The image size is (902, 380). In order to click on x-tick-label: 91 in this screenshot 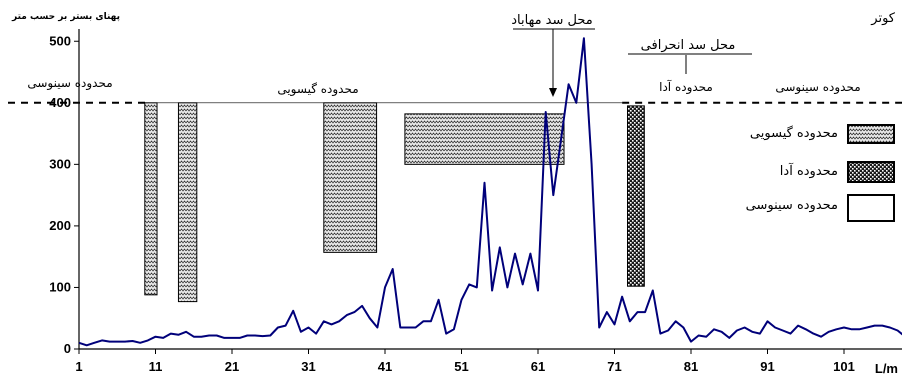, I will do `click(767, 366)`.